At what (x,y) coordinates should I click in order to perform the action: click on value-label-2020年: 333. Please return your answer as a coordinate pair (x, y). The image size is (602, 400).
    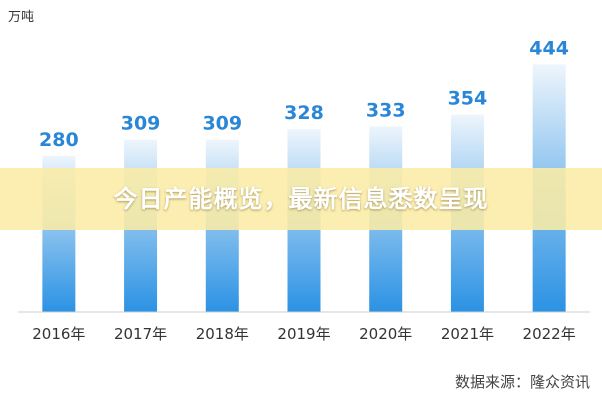
    Looking at the image, I should click on (386, 110).